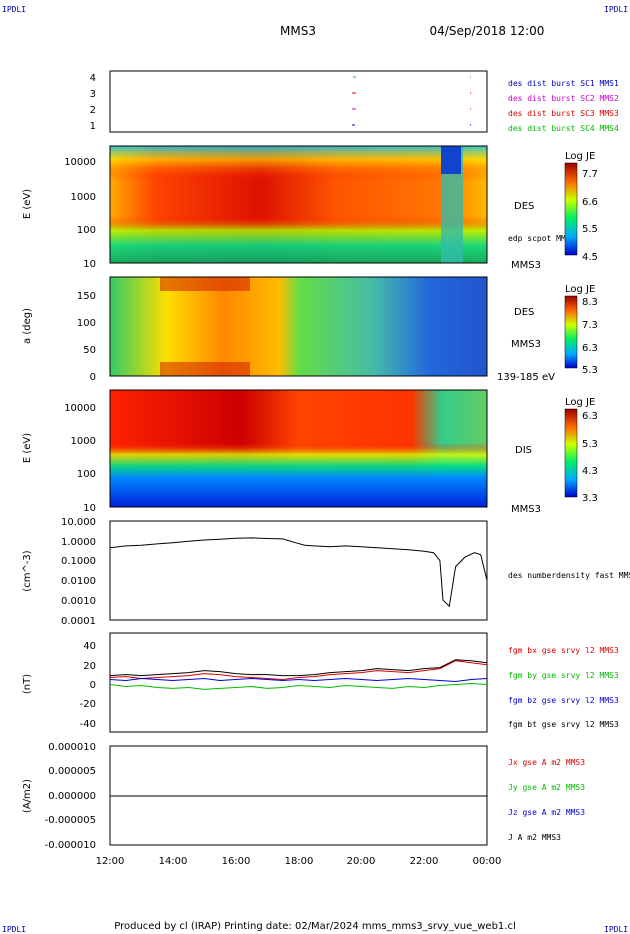 This screenshot has width=630, height=934. I want to click on density-ytick: 0.1000, so click(78, 561).